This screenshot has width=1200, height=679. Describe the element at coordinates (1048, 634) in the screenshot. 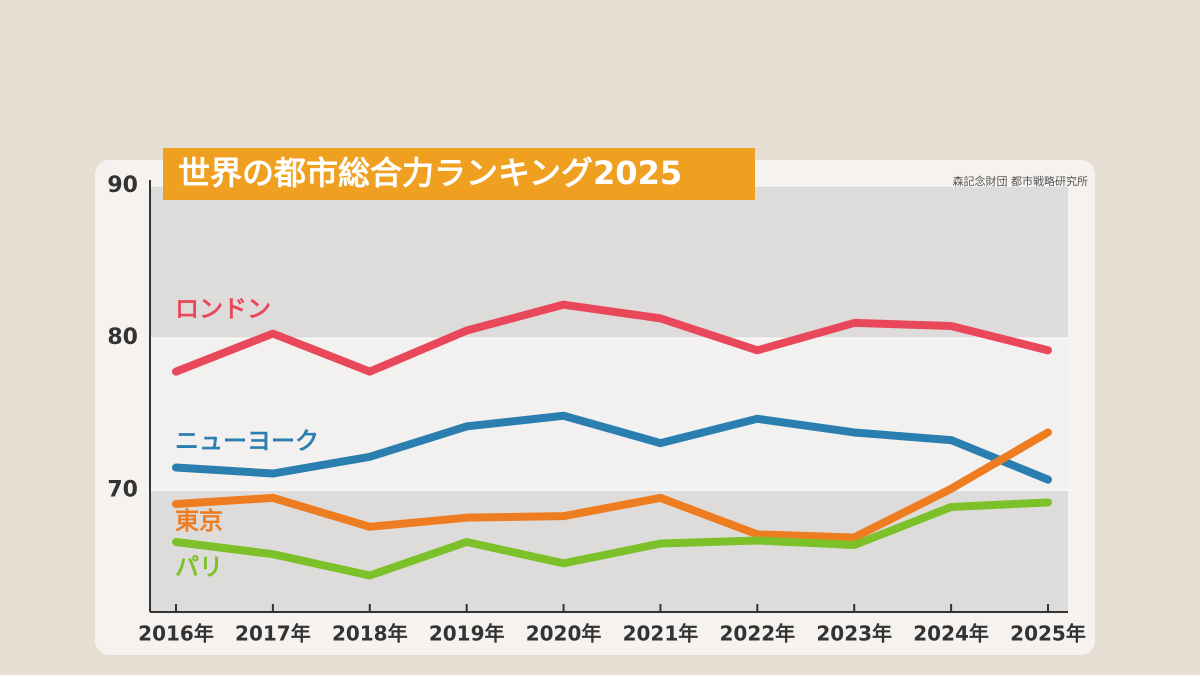

I see `x-tick-label: 2025年` at that location.